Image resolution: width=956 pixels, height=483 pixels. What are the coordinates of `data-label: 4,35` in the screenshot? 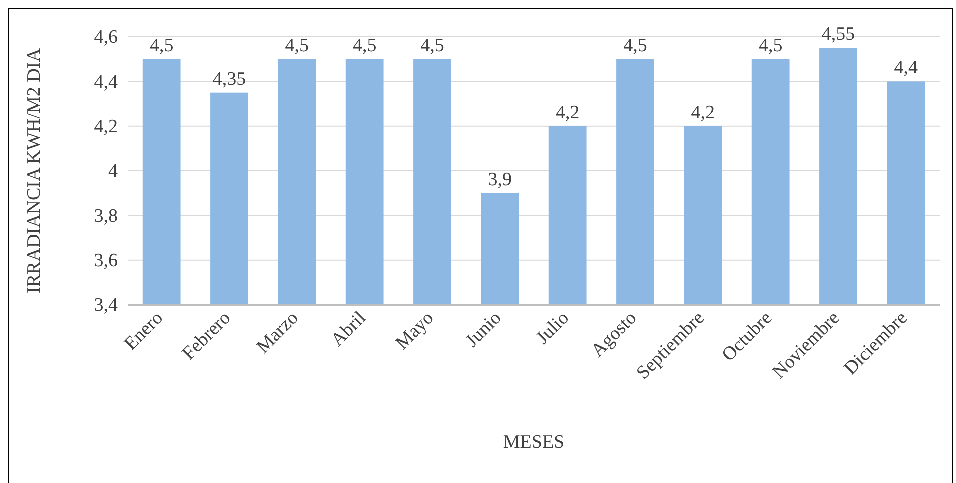 It's located at (229, 79).